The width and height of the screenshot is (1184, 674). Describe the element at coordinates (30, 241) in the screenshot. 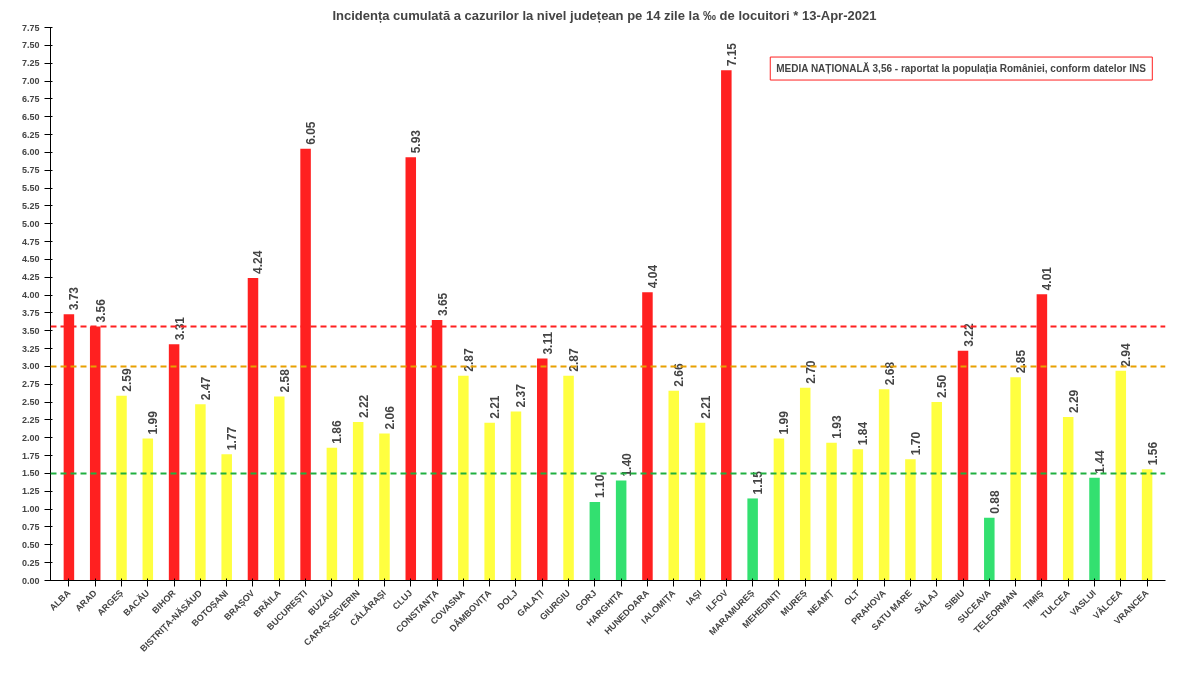

I see `y-tick-label: 4.75` at that location.